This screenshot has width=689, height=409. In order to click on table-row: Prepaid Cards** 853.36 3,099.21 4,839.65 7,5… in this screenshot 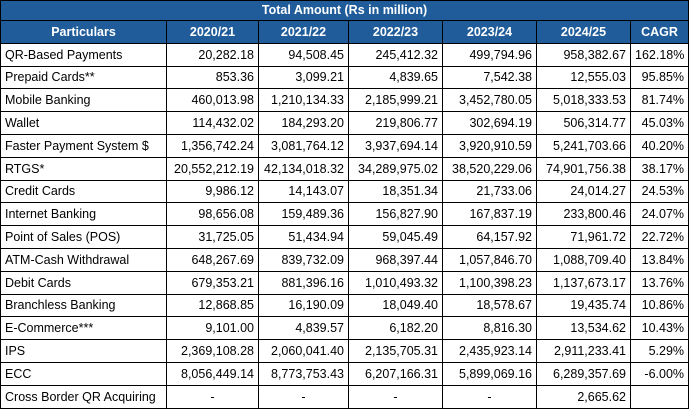, I will do `click(344, 77)`.